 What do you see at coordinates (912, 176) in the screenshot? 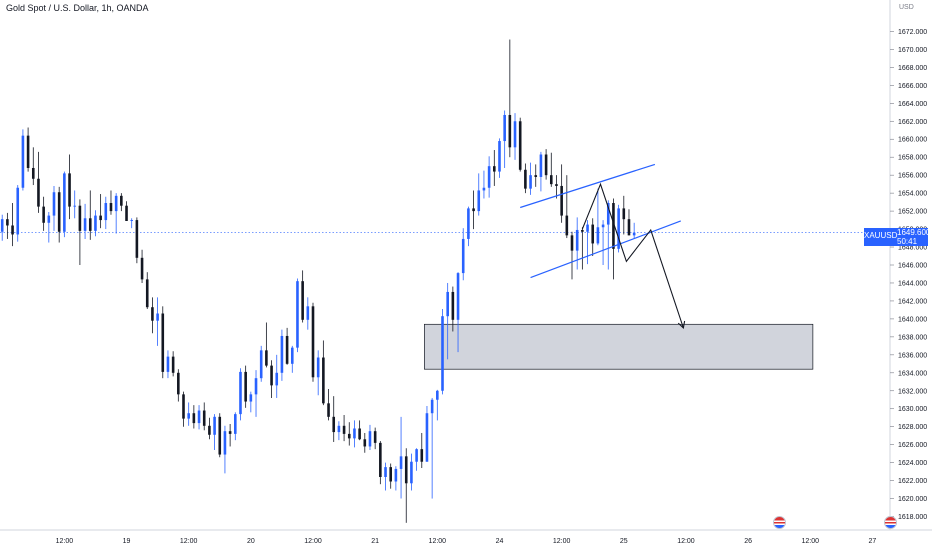
I see `price-tick-label: 1656.000` at bounding box center [912, 176].